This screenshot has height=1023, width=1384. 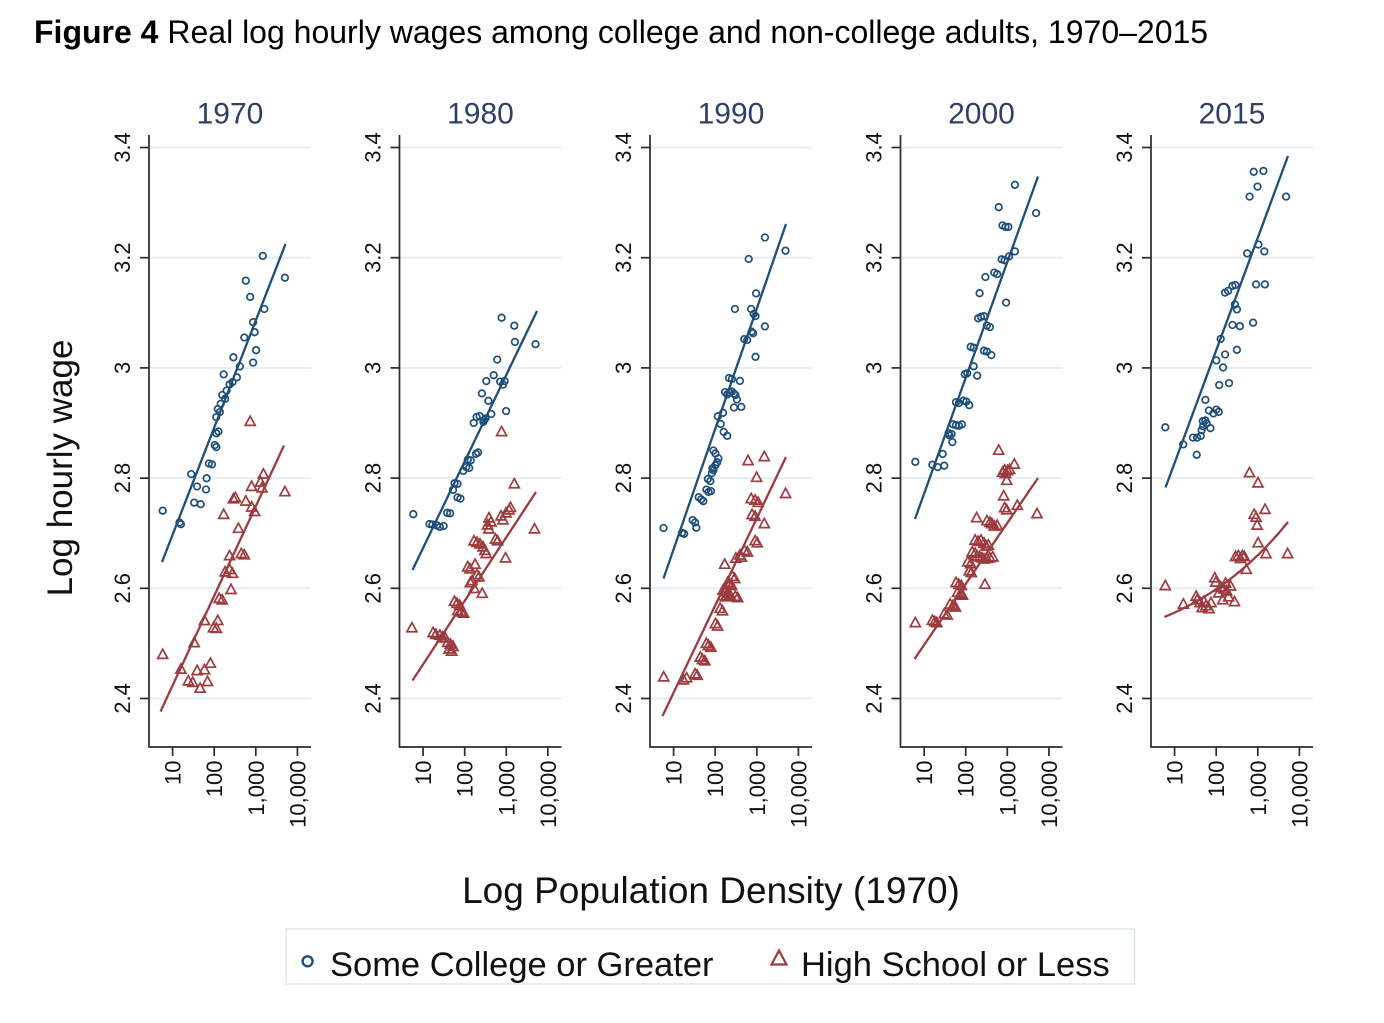 What do you see at coordinates (731, 114) in the screenshot?
I see `svg-text: 1990` at bounding box center [731, 114].